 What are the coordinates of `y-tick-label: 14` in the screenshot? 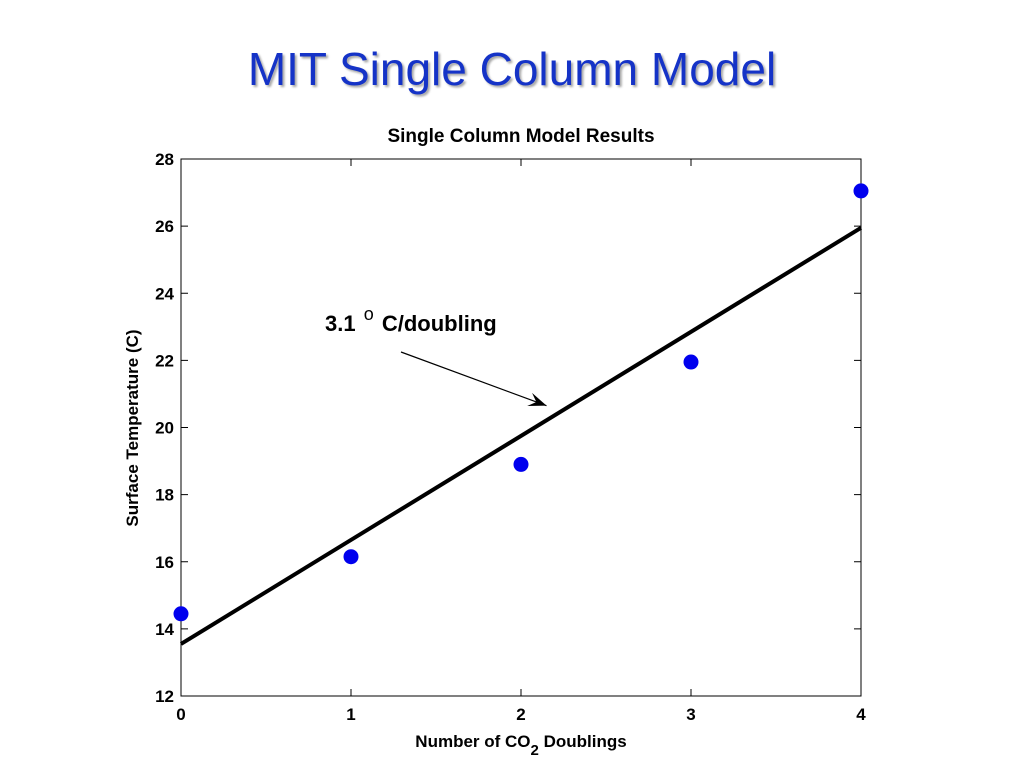 It's located at (164, 629).